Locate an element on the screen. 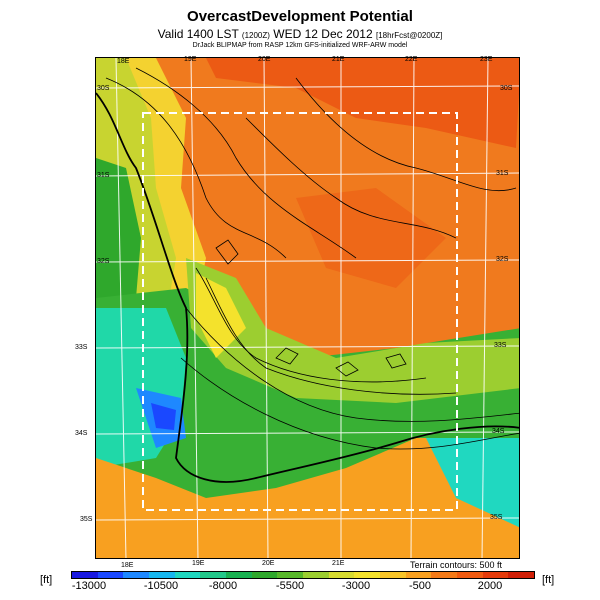  terrain-contour-note: Terrain contours: 500 ft is located at coordinates (455, 565).